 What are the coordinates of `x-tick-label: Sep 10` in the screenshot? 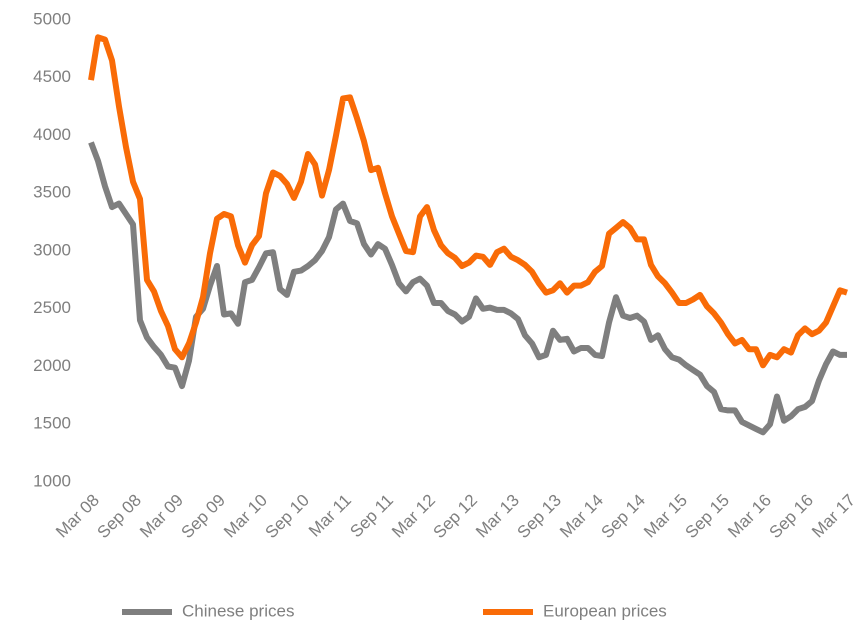 It's located at (287, 517).